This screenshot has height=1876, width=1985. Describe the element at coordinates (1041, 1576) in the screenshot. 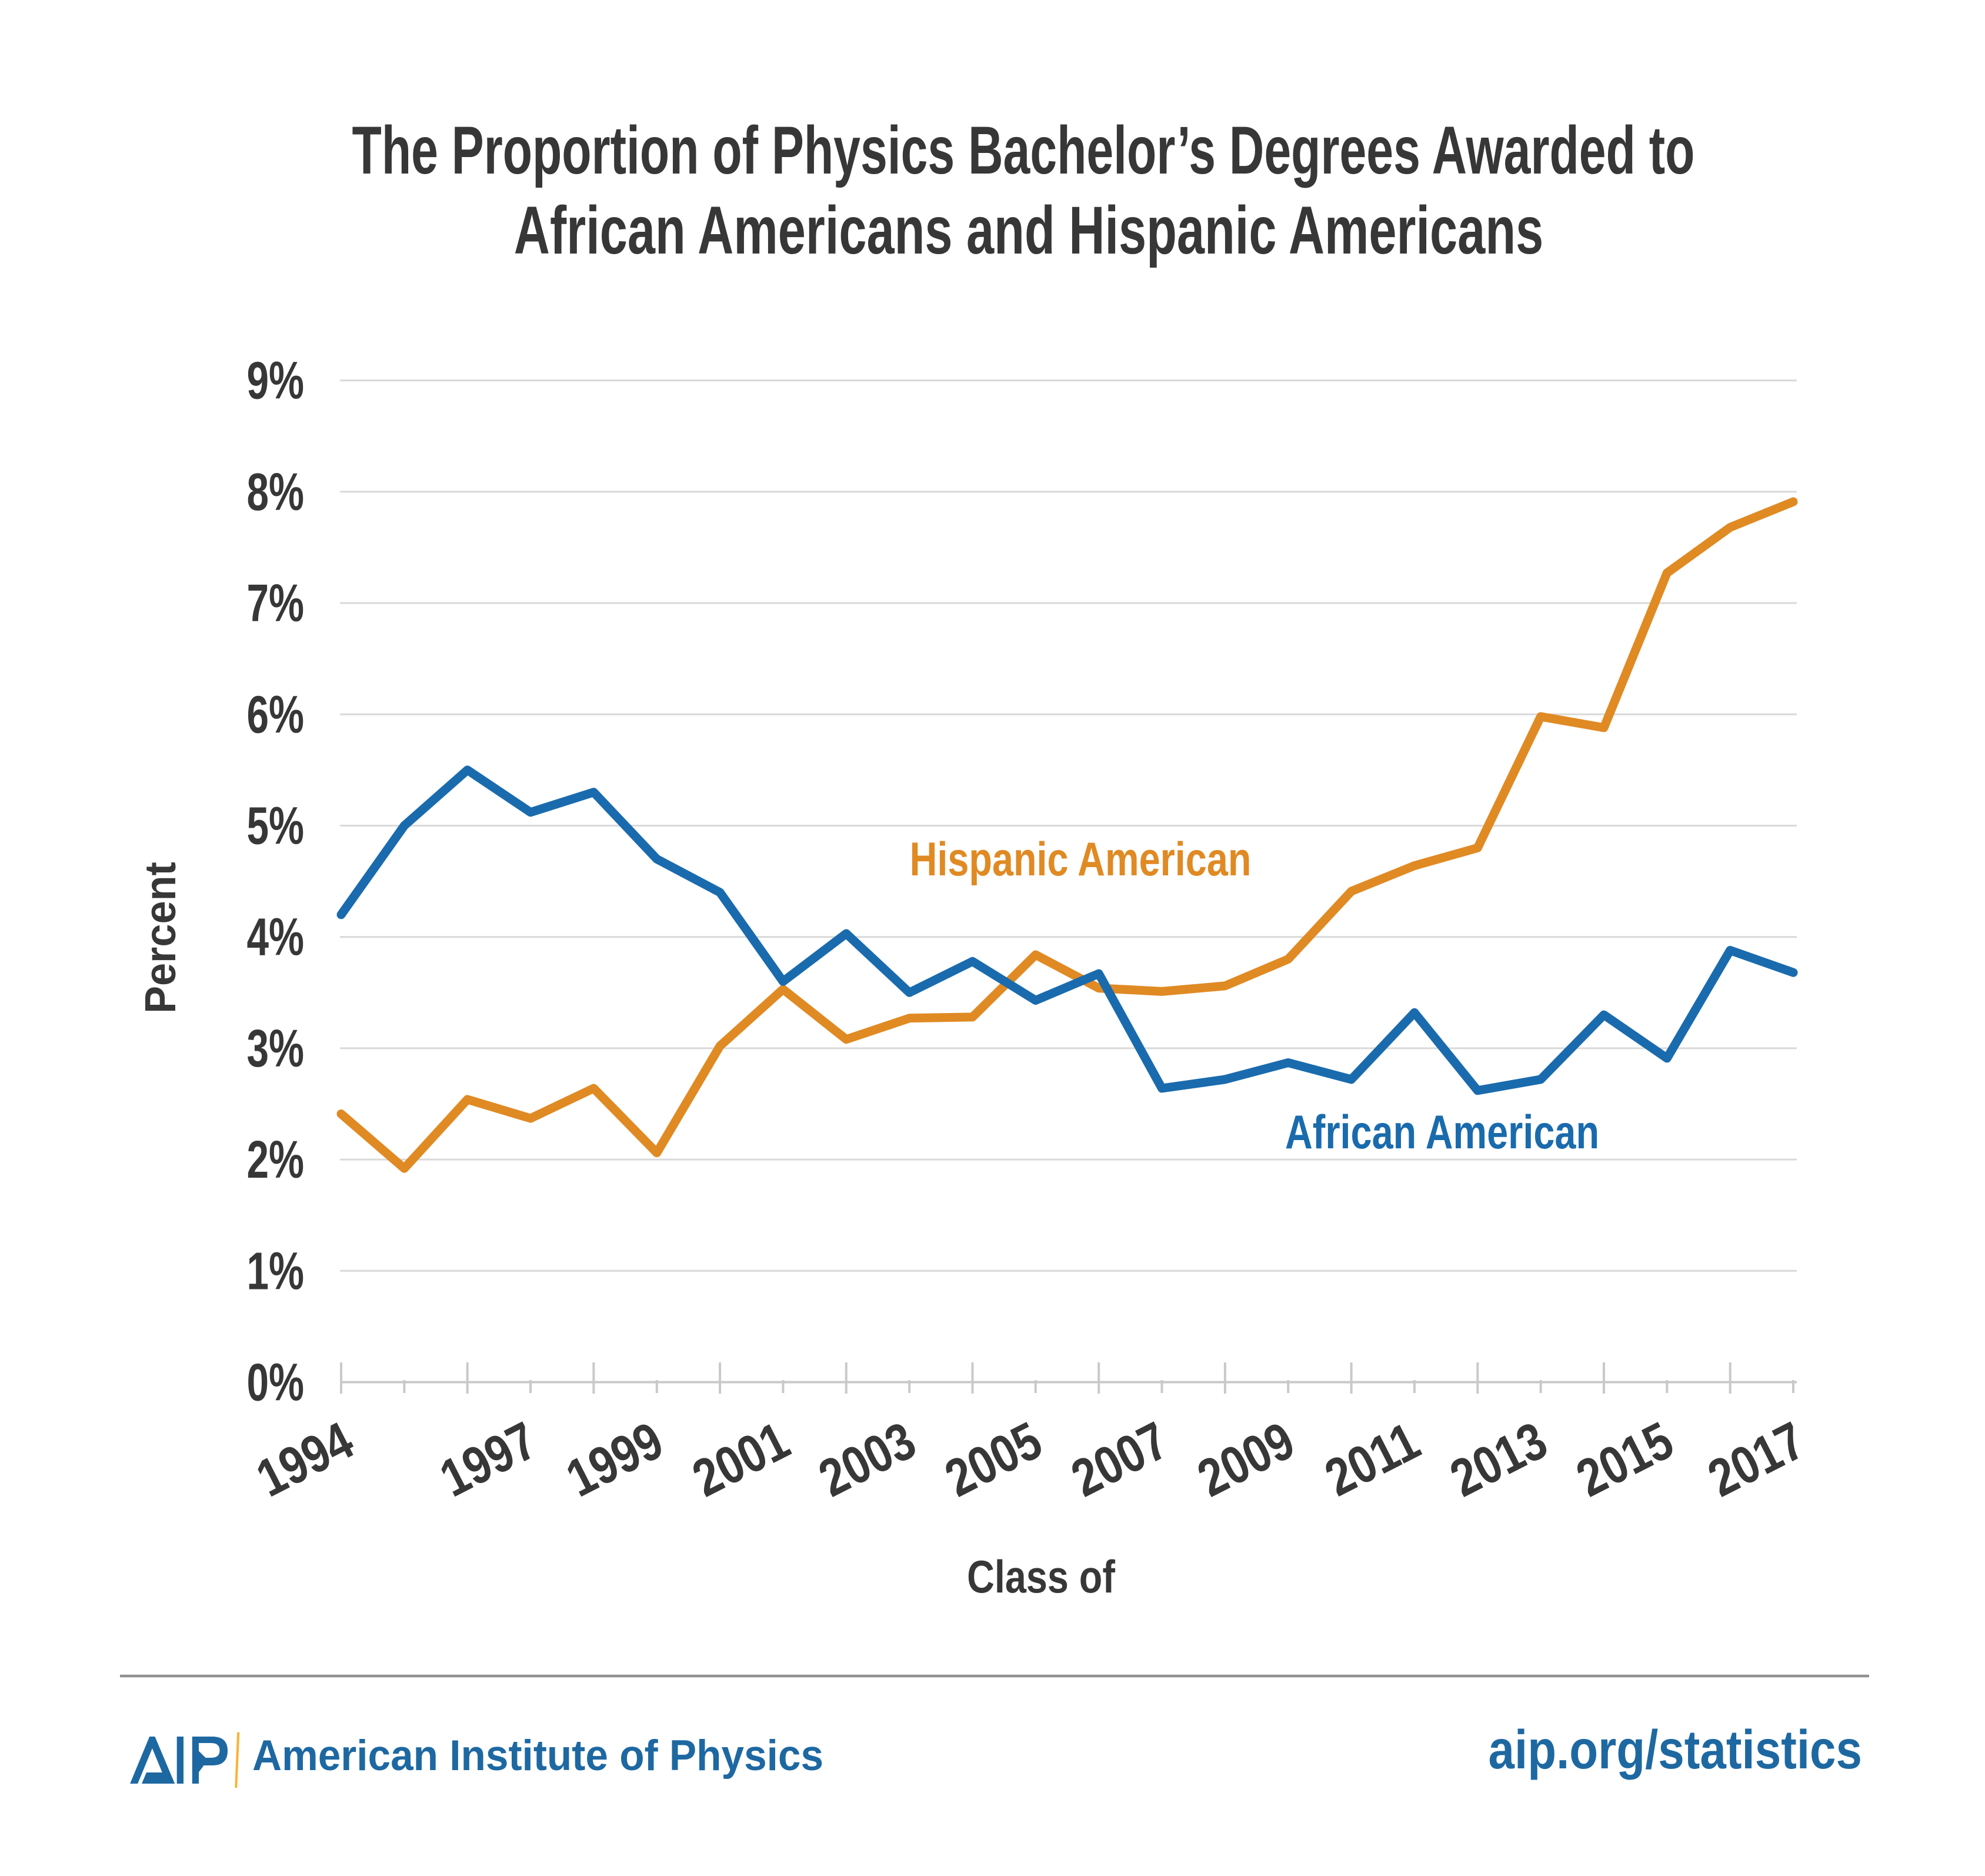

I see `svg-text: Class of` at that location.